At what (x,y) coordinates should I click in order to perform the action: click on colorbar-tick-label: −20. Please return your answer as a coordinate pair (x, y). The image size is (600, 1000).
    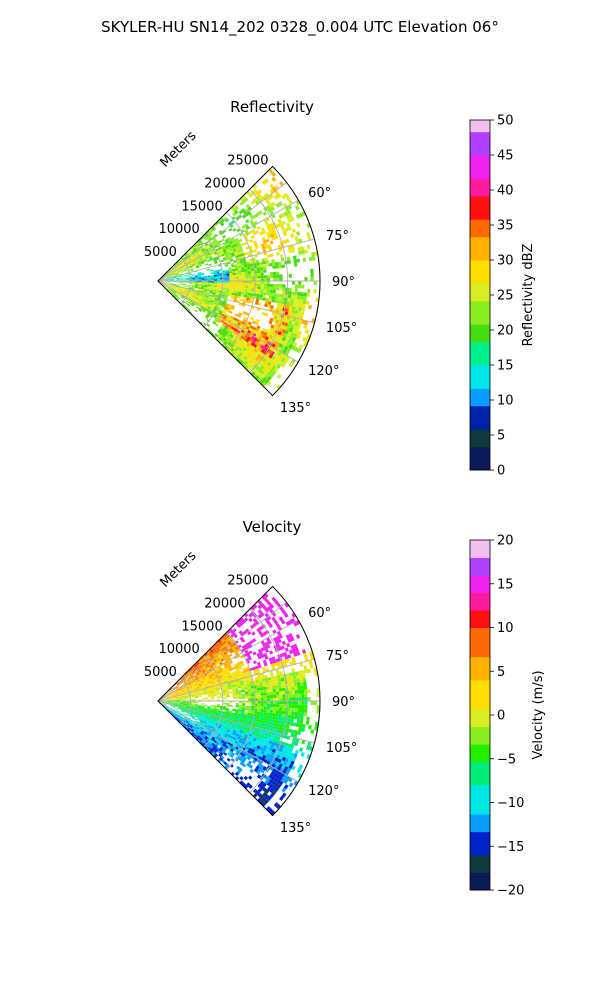
    Looking at the image, I should click on (510, 891).